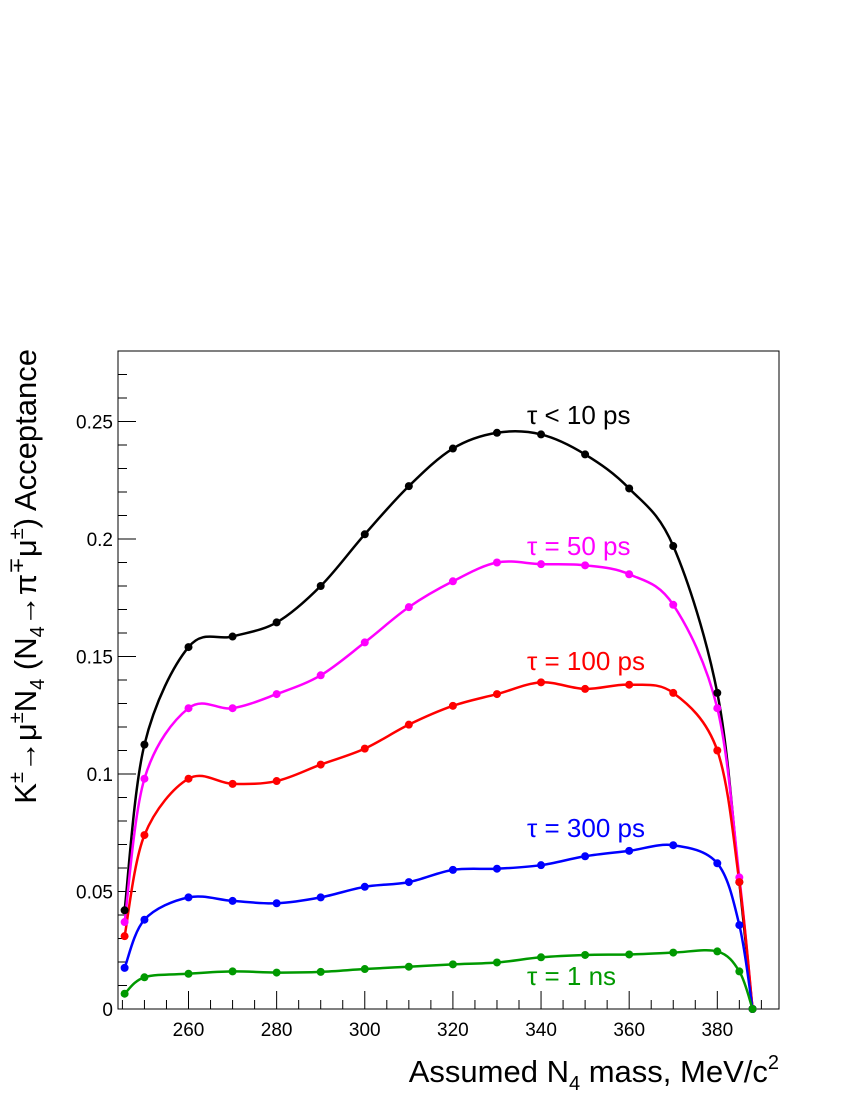 The width and height of the screenshot is (850, 1100). What do you see at coordinates (25, 793) in the screenshot?
I see `y-axis-title-part: K` at bounding box center [25, 793].